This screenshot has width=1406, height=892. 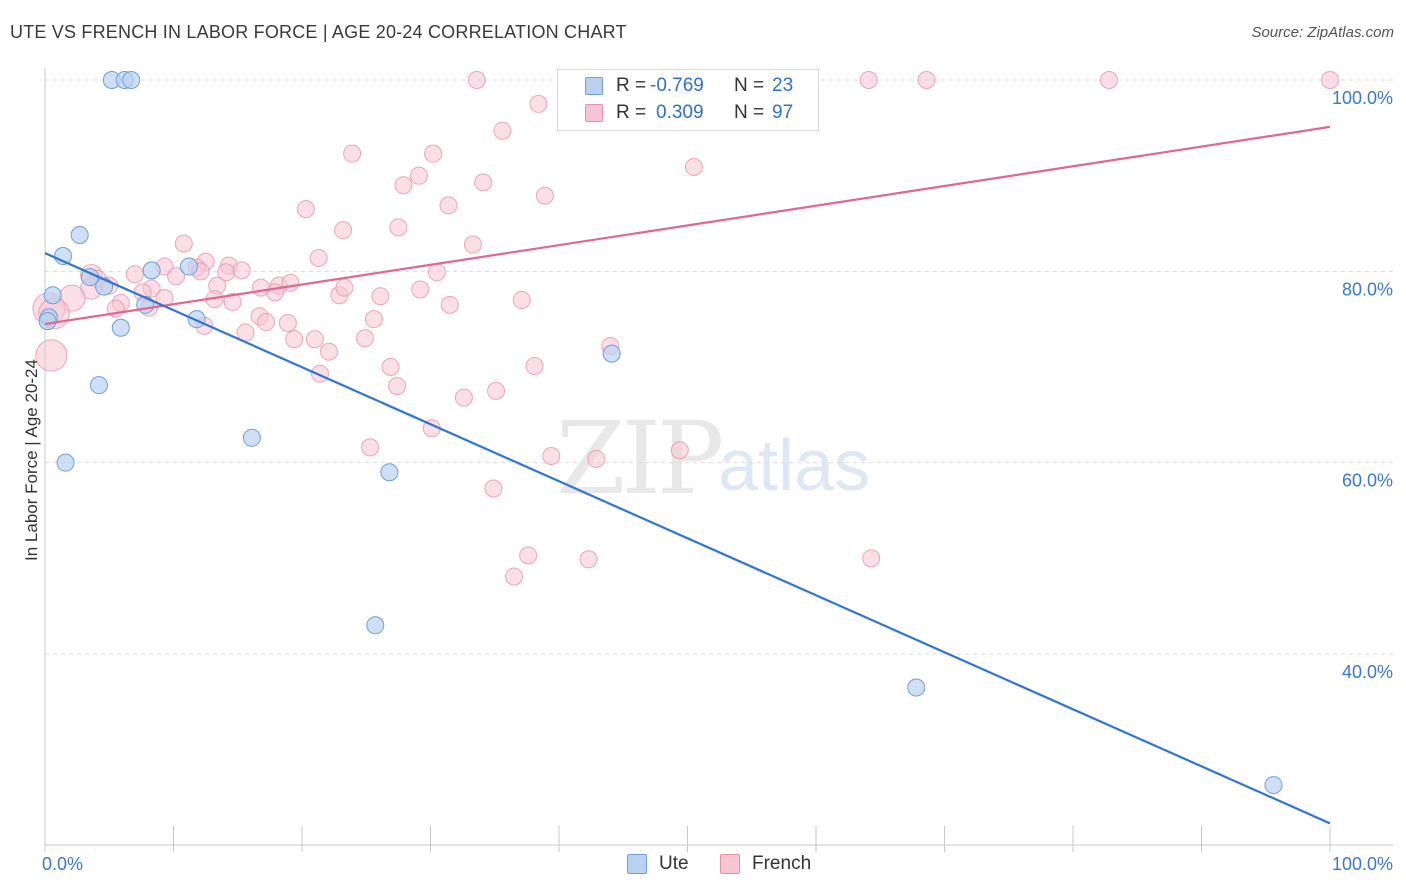 I want to click on legend-row-french: R = 0.309 N = 97, so click(x=688, y=113).